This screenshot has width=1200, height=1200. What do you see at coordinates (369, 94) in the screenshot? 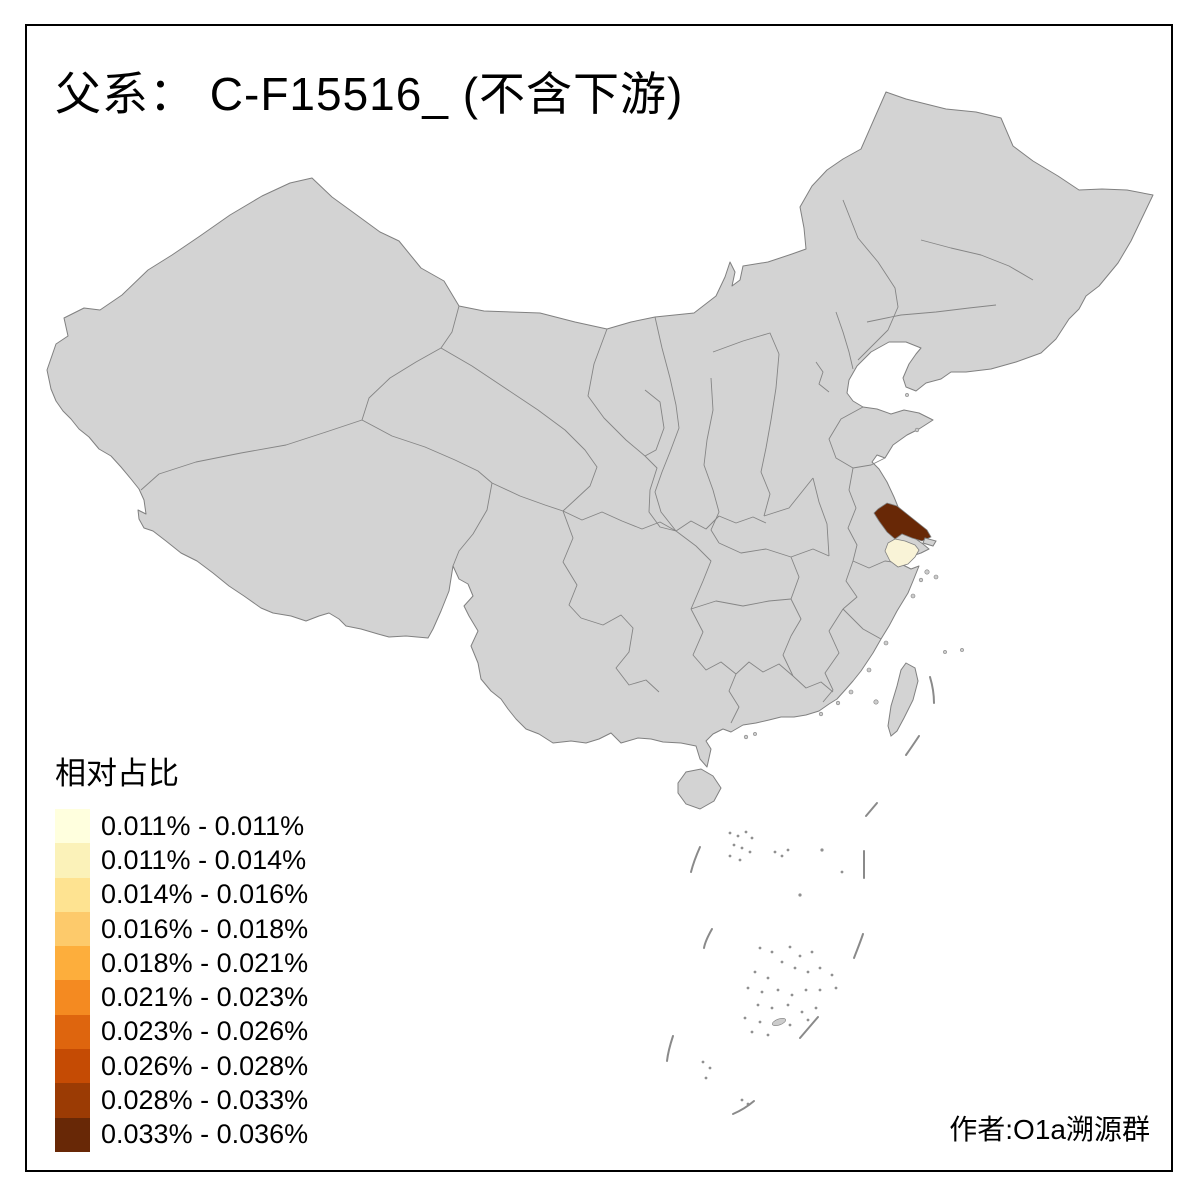
I see `page-title: 父系： C-F15516_ (不含下游)` at bounding box center [369, 94].